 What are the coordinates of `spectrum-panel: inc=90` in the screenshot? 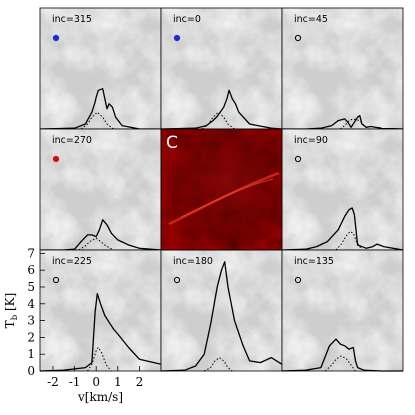 It's located at (342, 189).